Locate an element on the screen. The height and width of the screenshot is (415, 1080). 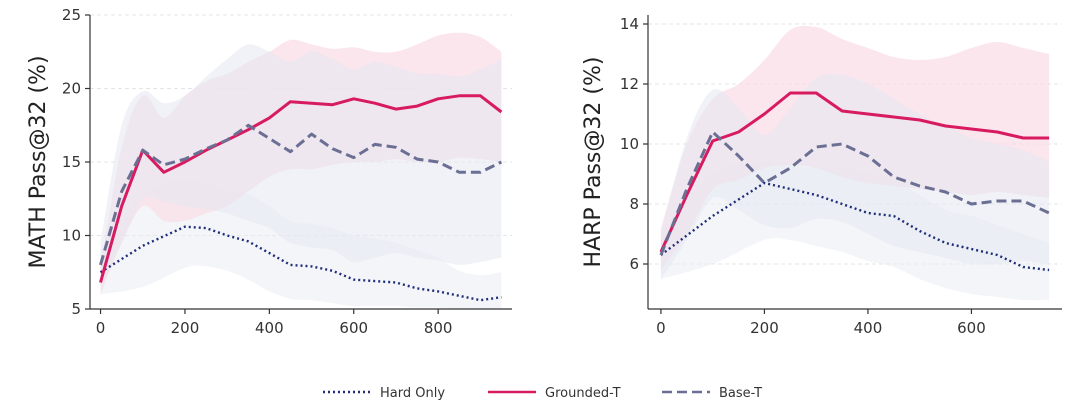
legend: Hard Only Grounded-T Base-T is located at coordinates (542, 393).